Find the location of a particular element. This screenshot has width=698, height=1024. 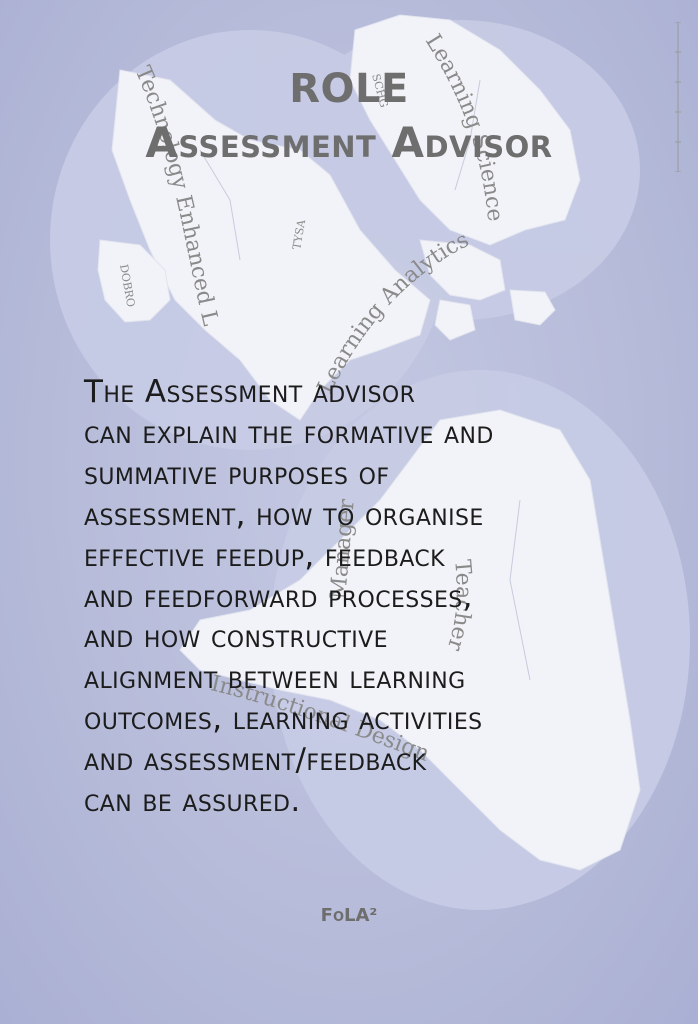

island-middle is located at coordinates (462, 270).